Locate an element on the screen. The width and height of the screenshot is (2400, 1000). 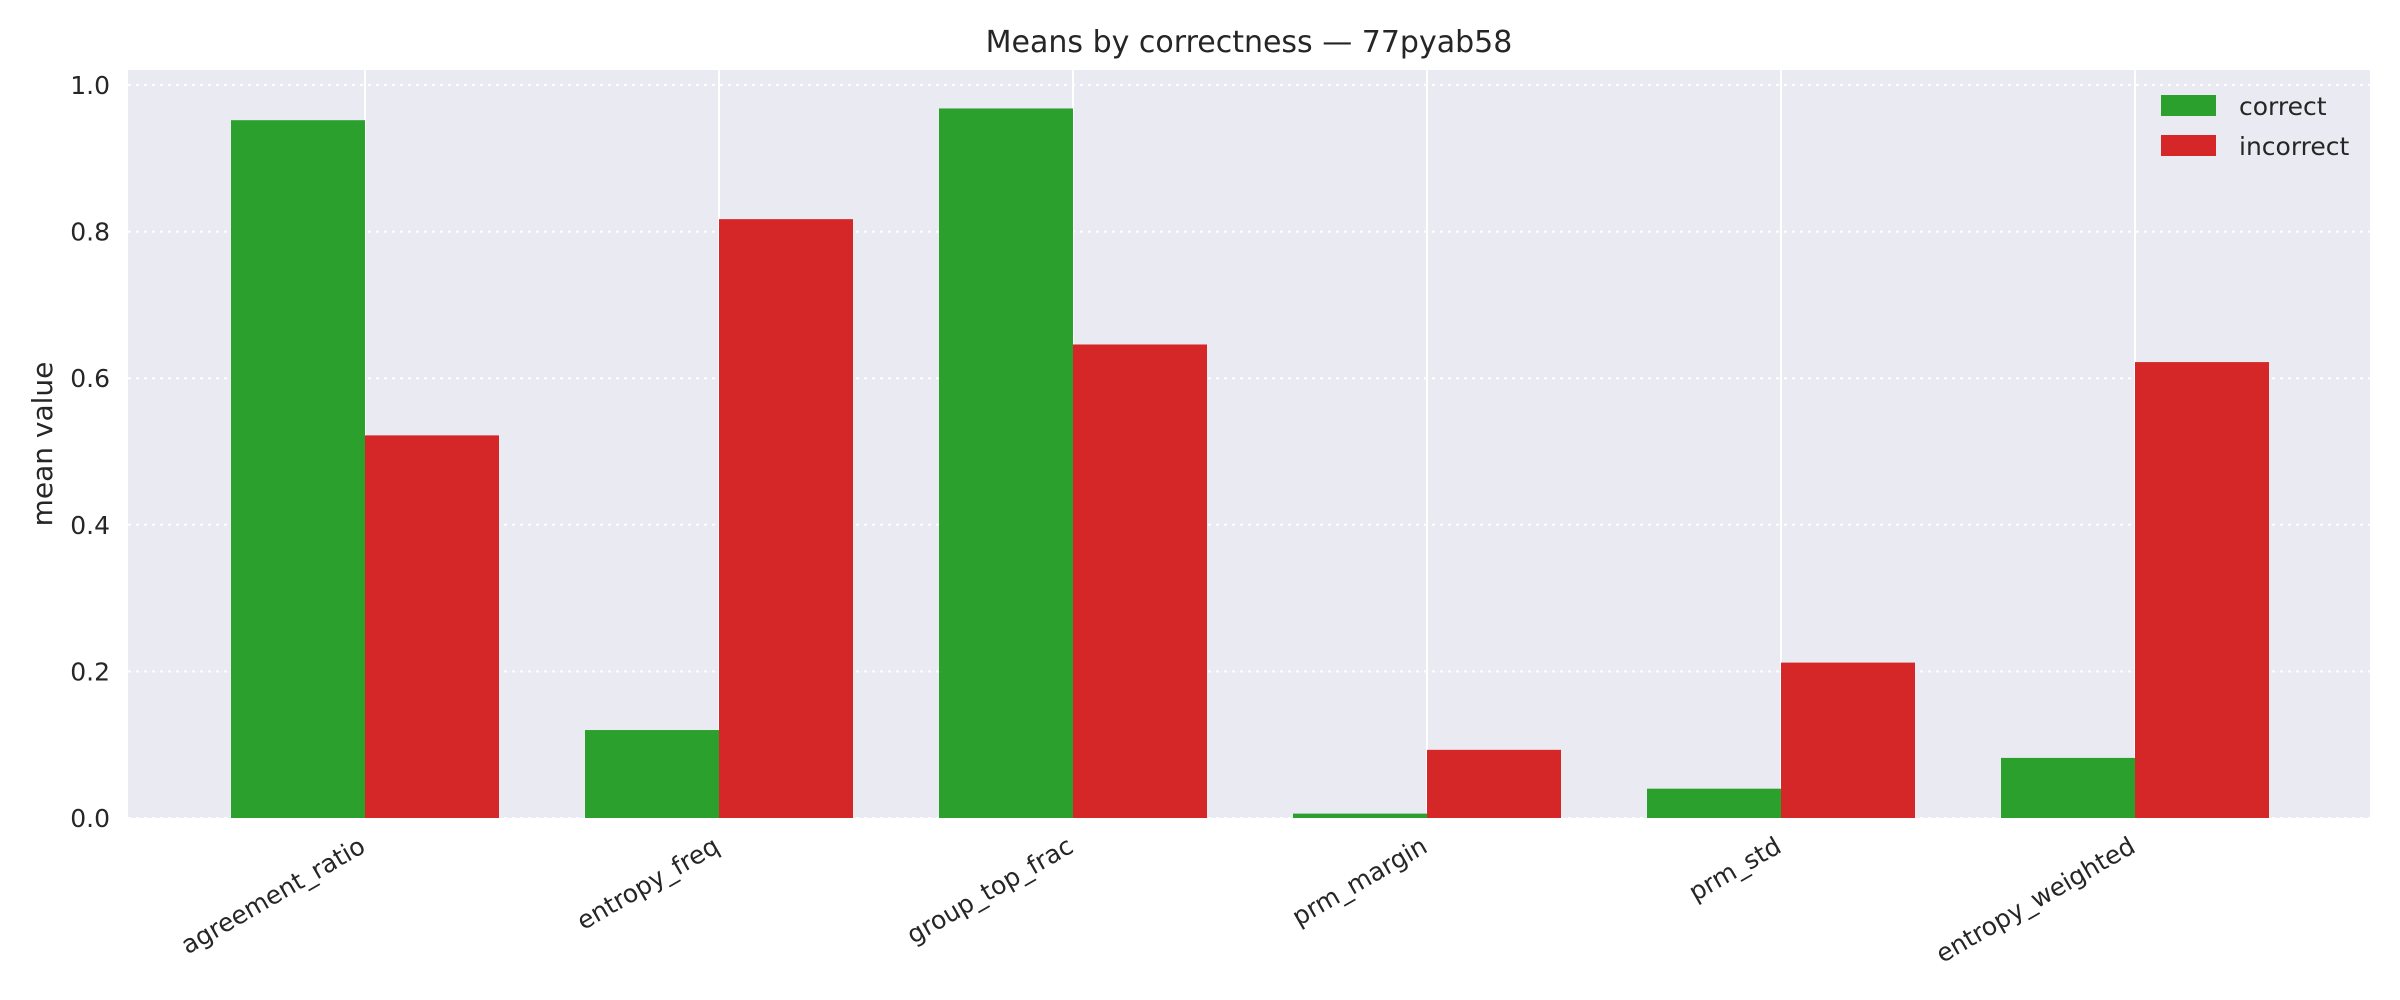
bar-correct-entropy_freq is located at coordinates (652, 774).